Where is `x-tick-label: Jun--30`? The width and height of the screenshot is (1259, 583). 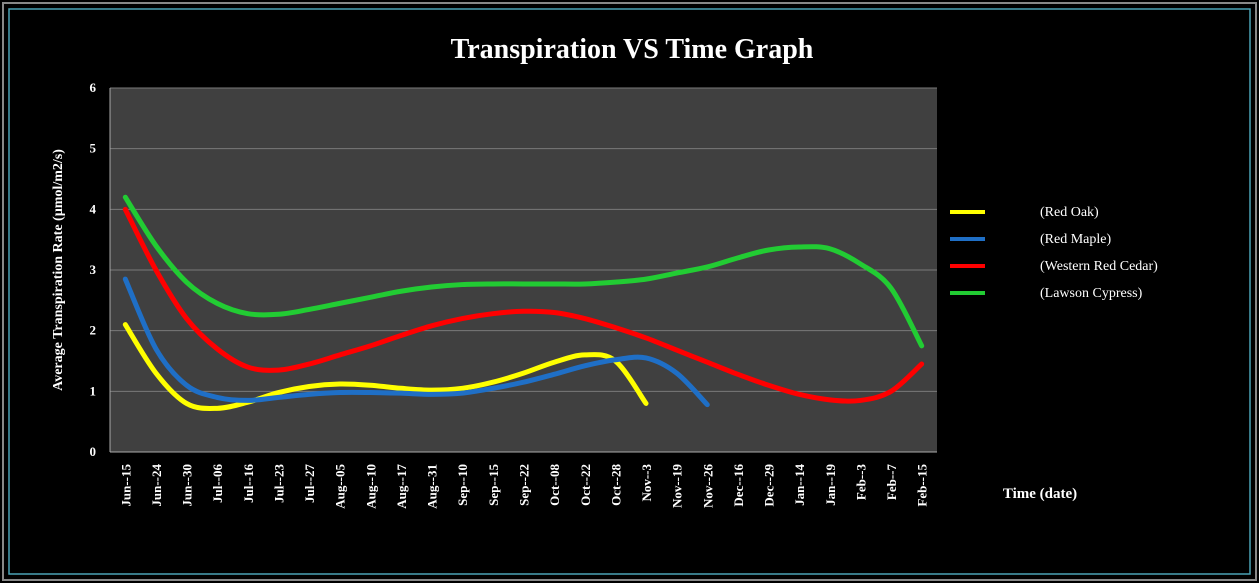
x-tick-label: Jun--30 is located at coordinates (187, 485).